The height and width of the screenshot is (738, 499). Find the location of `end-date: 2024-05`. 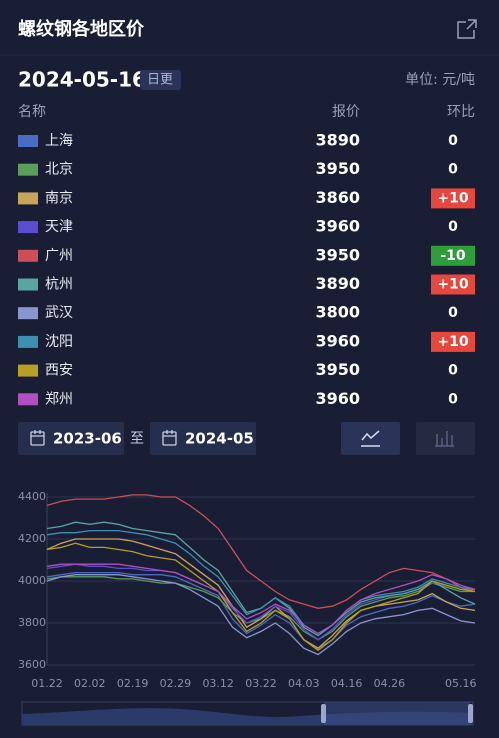

end-date: 2024-05 is located at coordinates (219, 439).